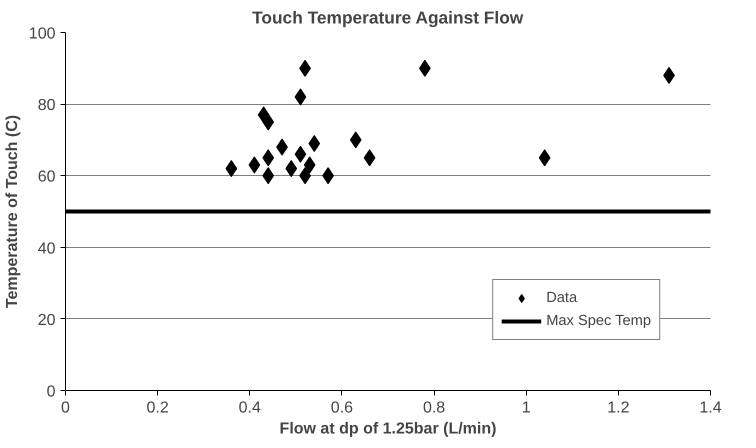 The image size is (756, 448). Describe the element at coordinates (47, 249) in the screenshot. I see `y-tick-label: 40` at that location.